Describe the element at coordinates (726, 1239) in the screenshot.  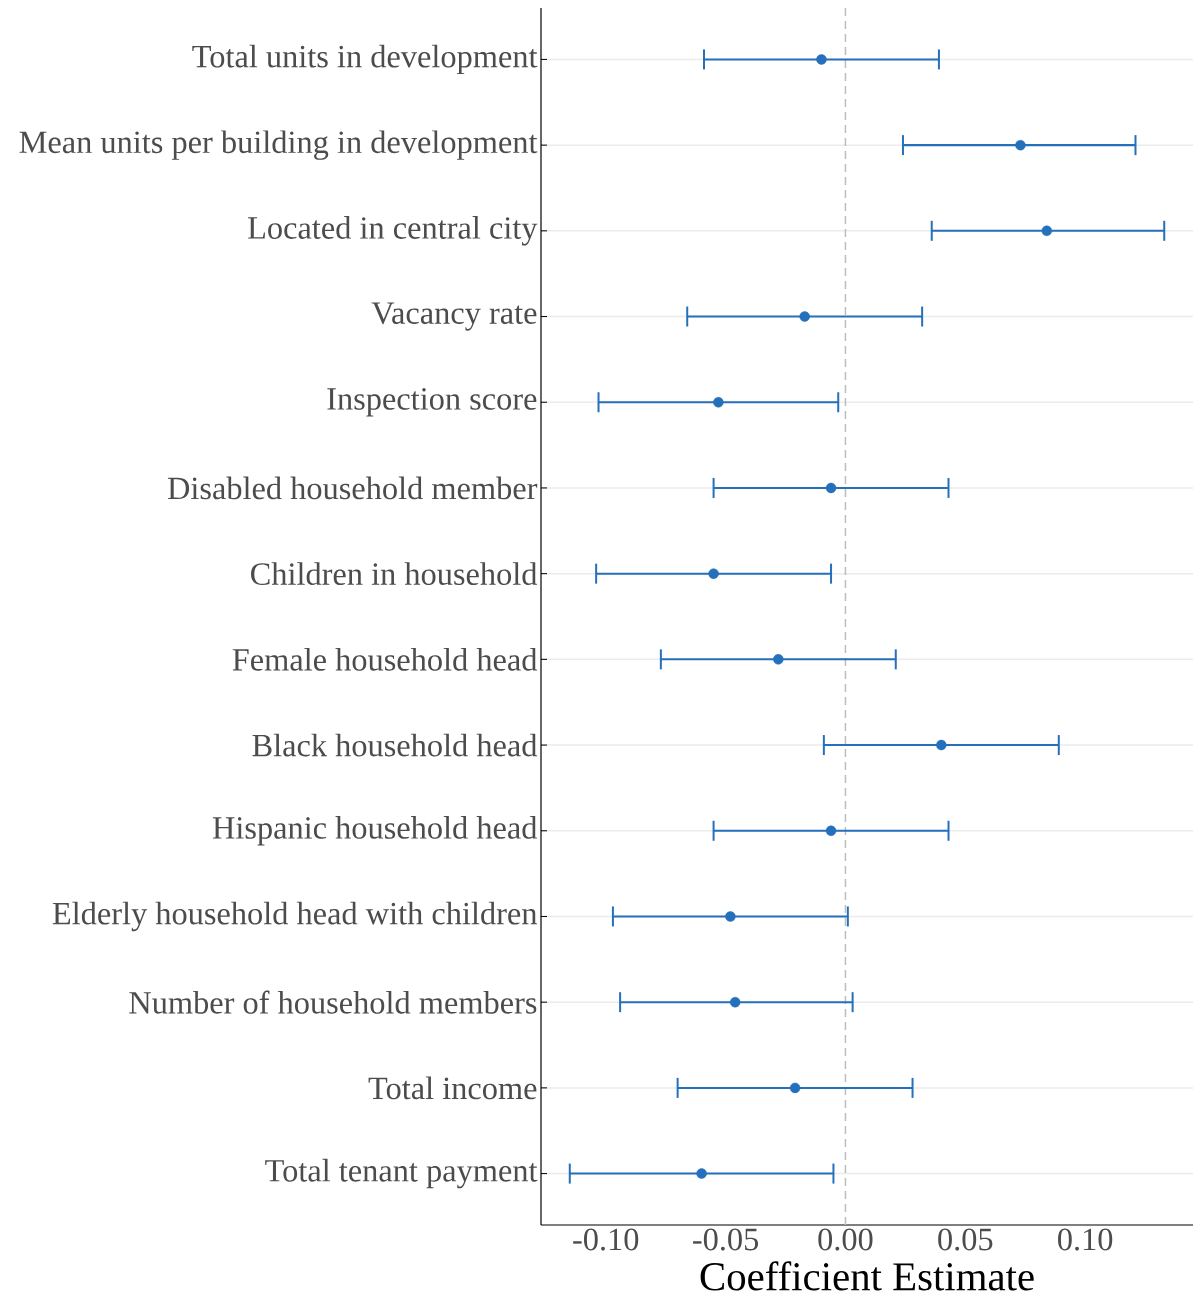
I see `x-tick-label: -0.05` at that location.